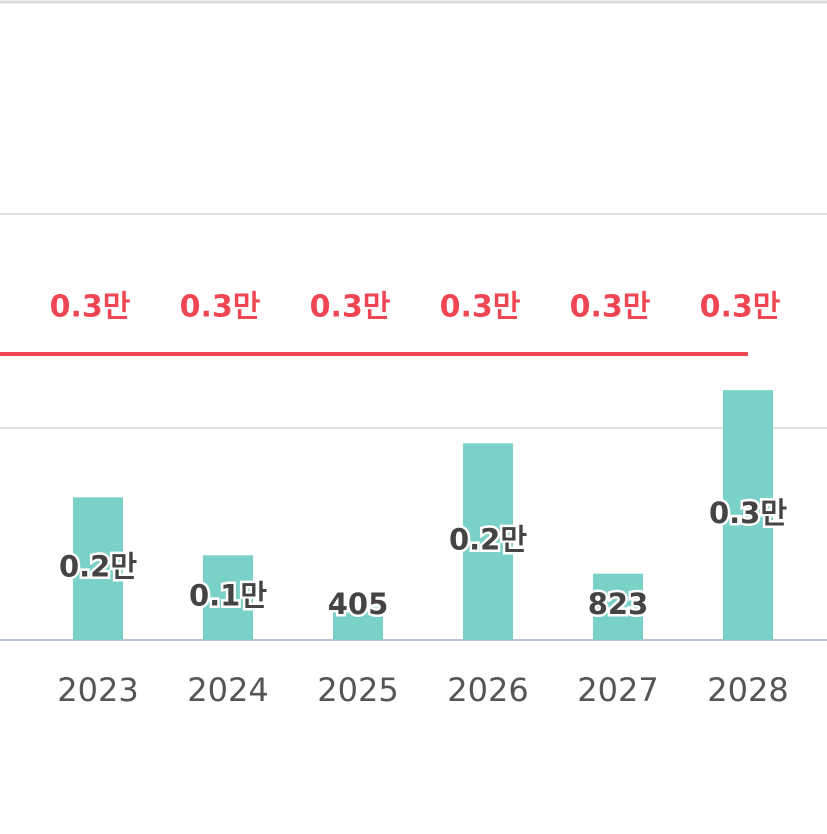 The width and height of the screenshot is (827, 834). What do you see at coordinates (97, 690) in the screenshot?
I see `x-tick-label: 2023` at bounding box center [97, 690].